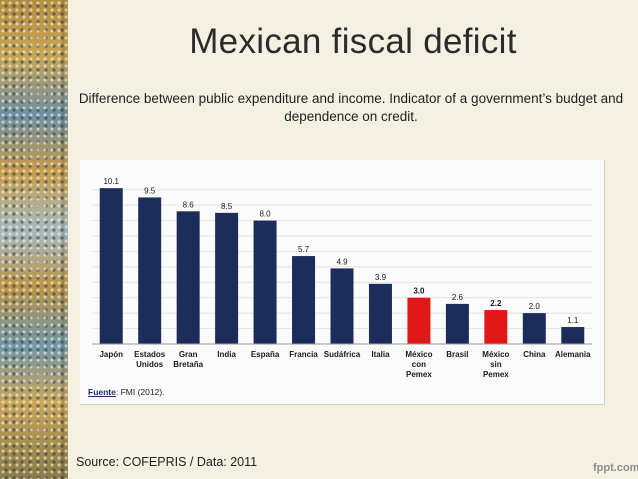  I want to click on category-label: Gran Bretaña, so click(188, 359).